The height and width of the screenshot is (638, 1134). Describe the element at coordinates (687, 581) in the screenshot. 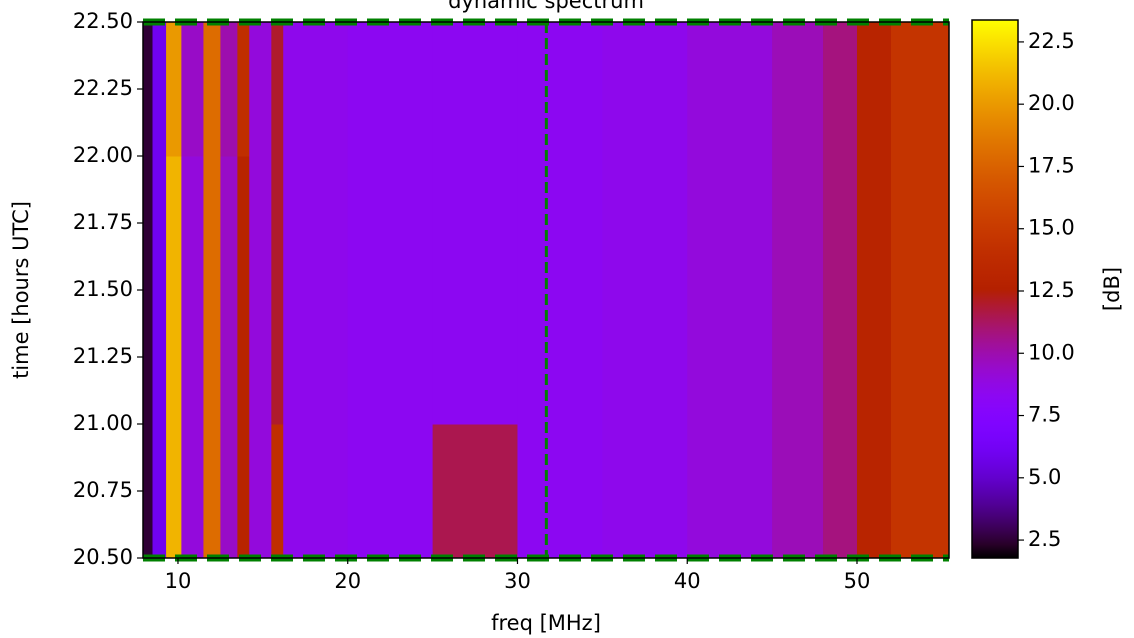

I see `x-tick-label: 40` at that location.